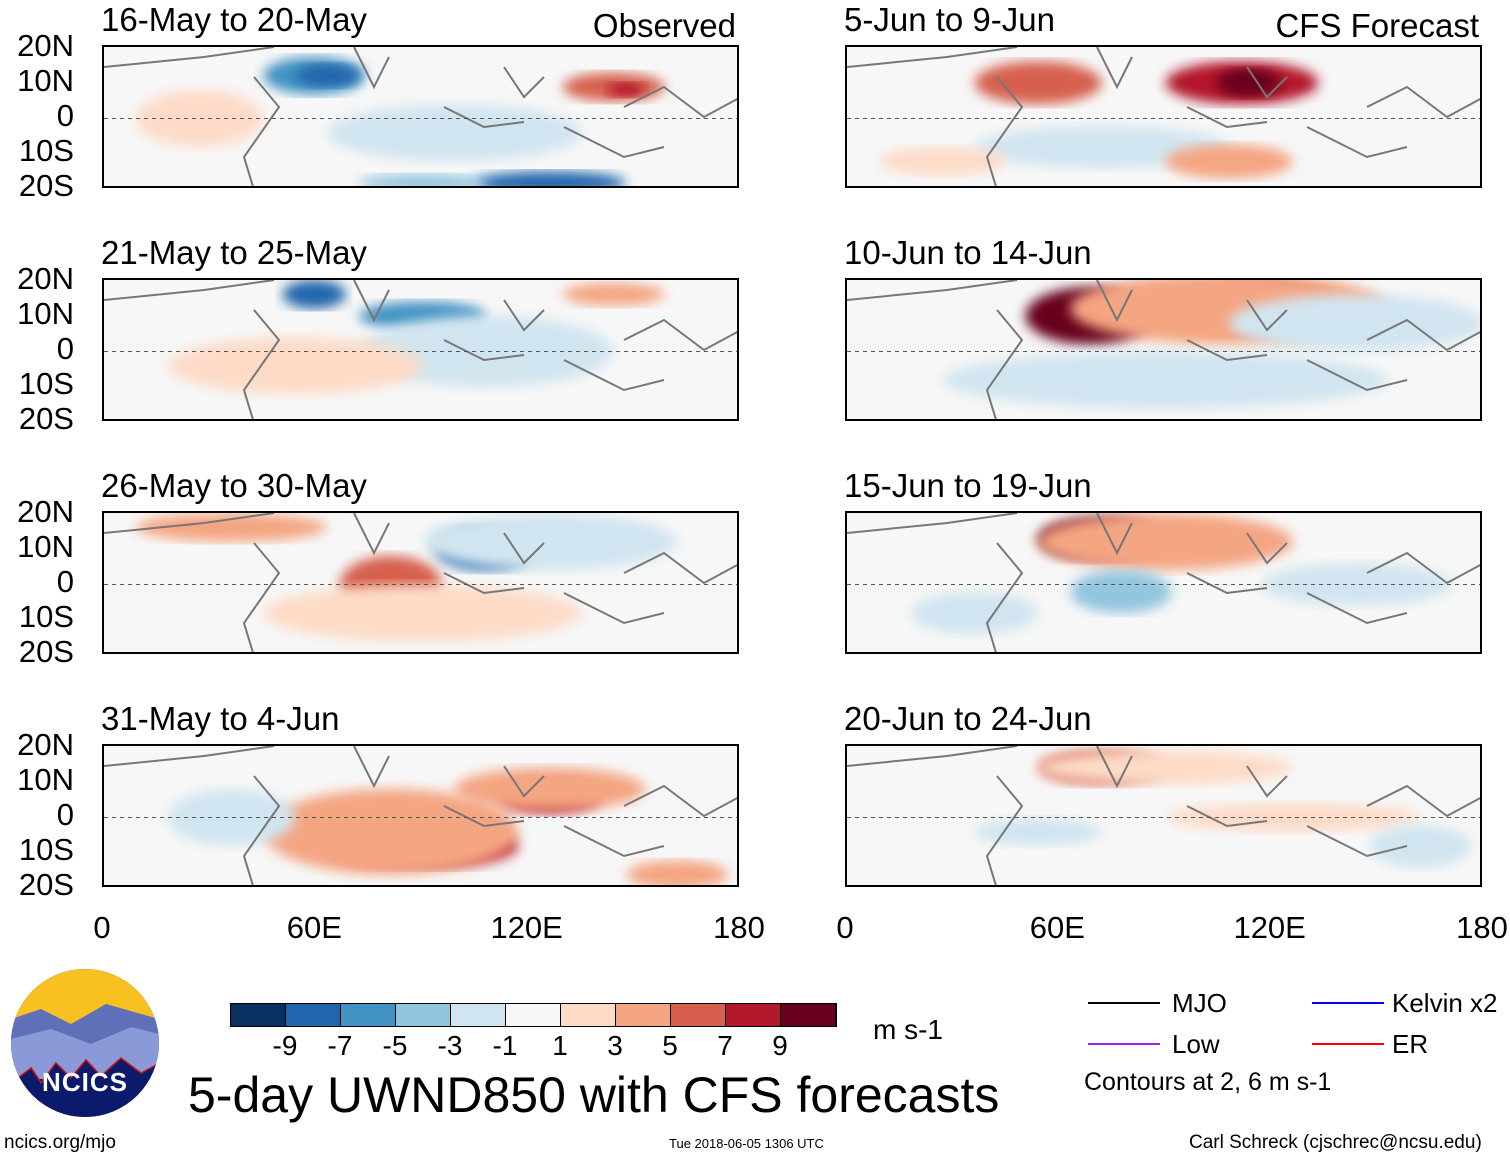  I want to click on panel-title: 5-Jun to 9-Jun, so click(949, 19).